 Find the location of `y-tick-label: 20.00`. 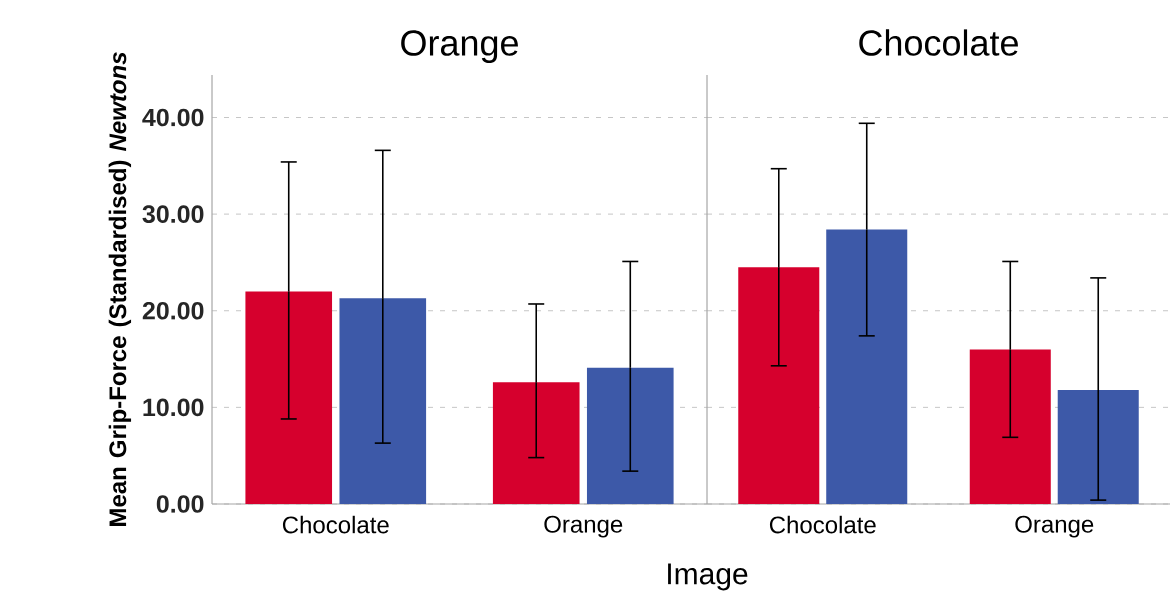

y-tick-label: 20.00 is located at coordinates (173, 310).